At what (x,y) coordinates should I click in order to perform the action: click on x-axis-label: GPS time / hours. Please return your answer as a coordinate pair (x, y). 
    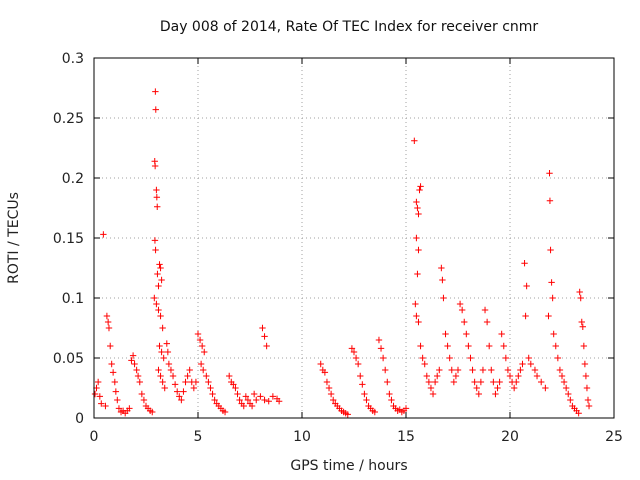
    Looking at the image, I should click on (348, 466).